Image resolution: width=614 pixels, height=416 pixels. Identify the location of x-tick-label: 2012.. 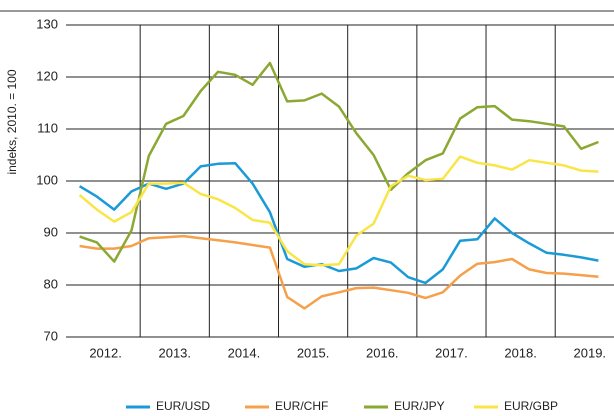
(105, 352).